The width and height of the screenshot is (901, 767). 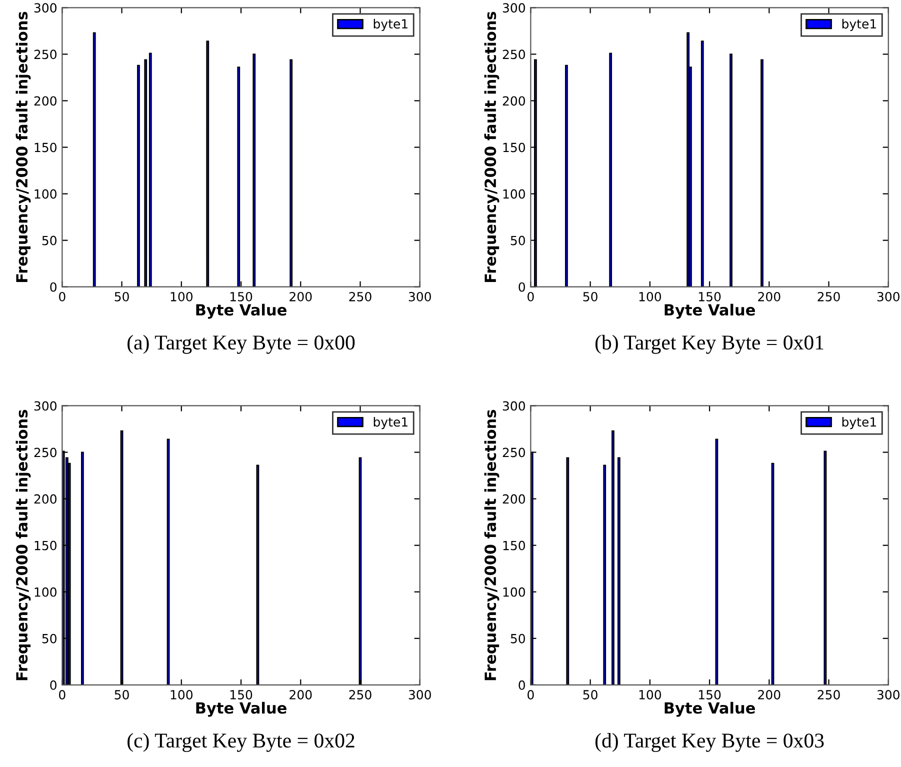 What do you see at coordinates (709, 344) in the screenshot?
I see `text: (b) Target Key Byte = 0x01` at bounding box center [709, 344].